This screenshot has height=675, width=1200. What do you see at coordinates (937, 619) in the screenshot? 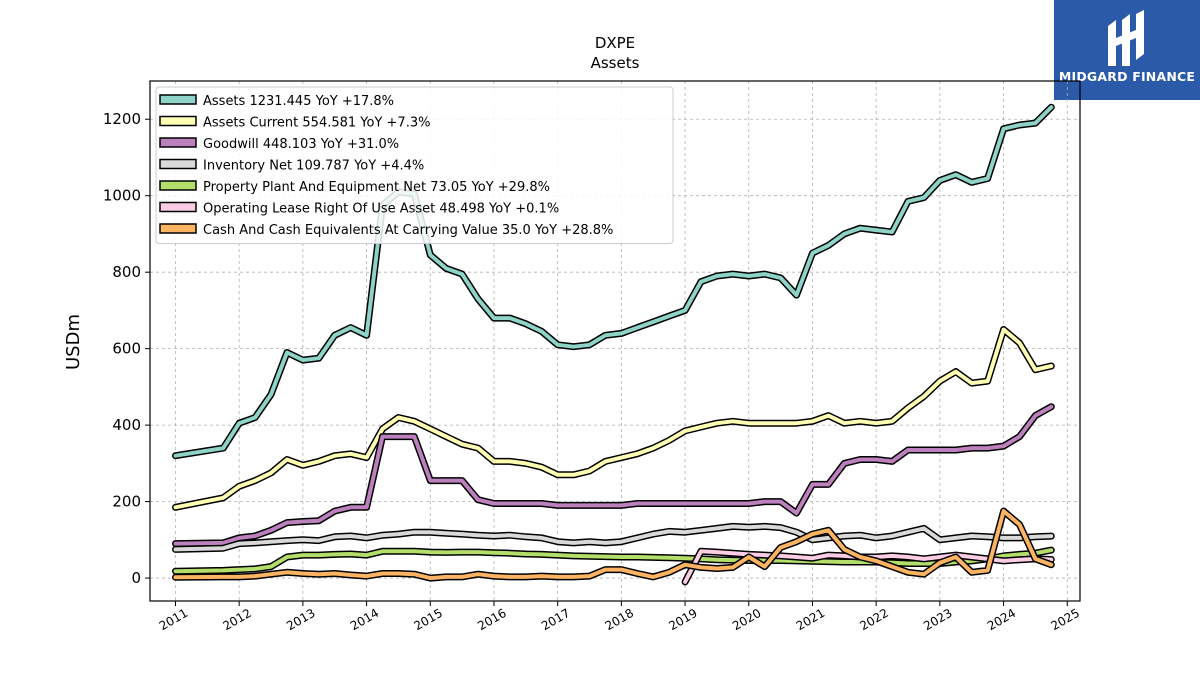
I see `x-tick-label: 2023` at bounding box center [937, 619].